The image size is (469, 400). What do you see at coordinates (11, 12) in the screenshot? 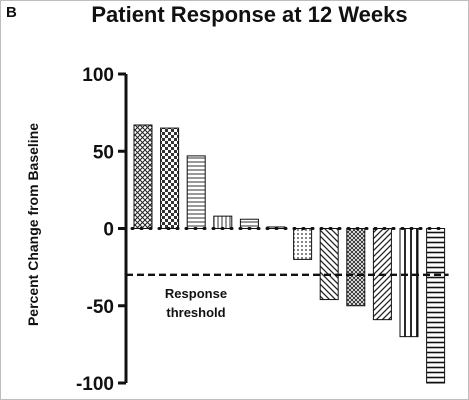
I see `panel-label: B` at bounding box center [11, 12].